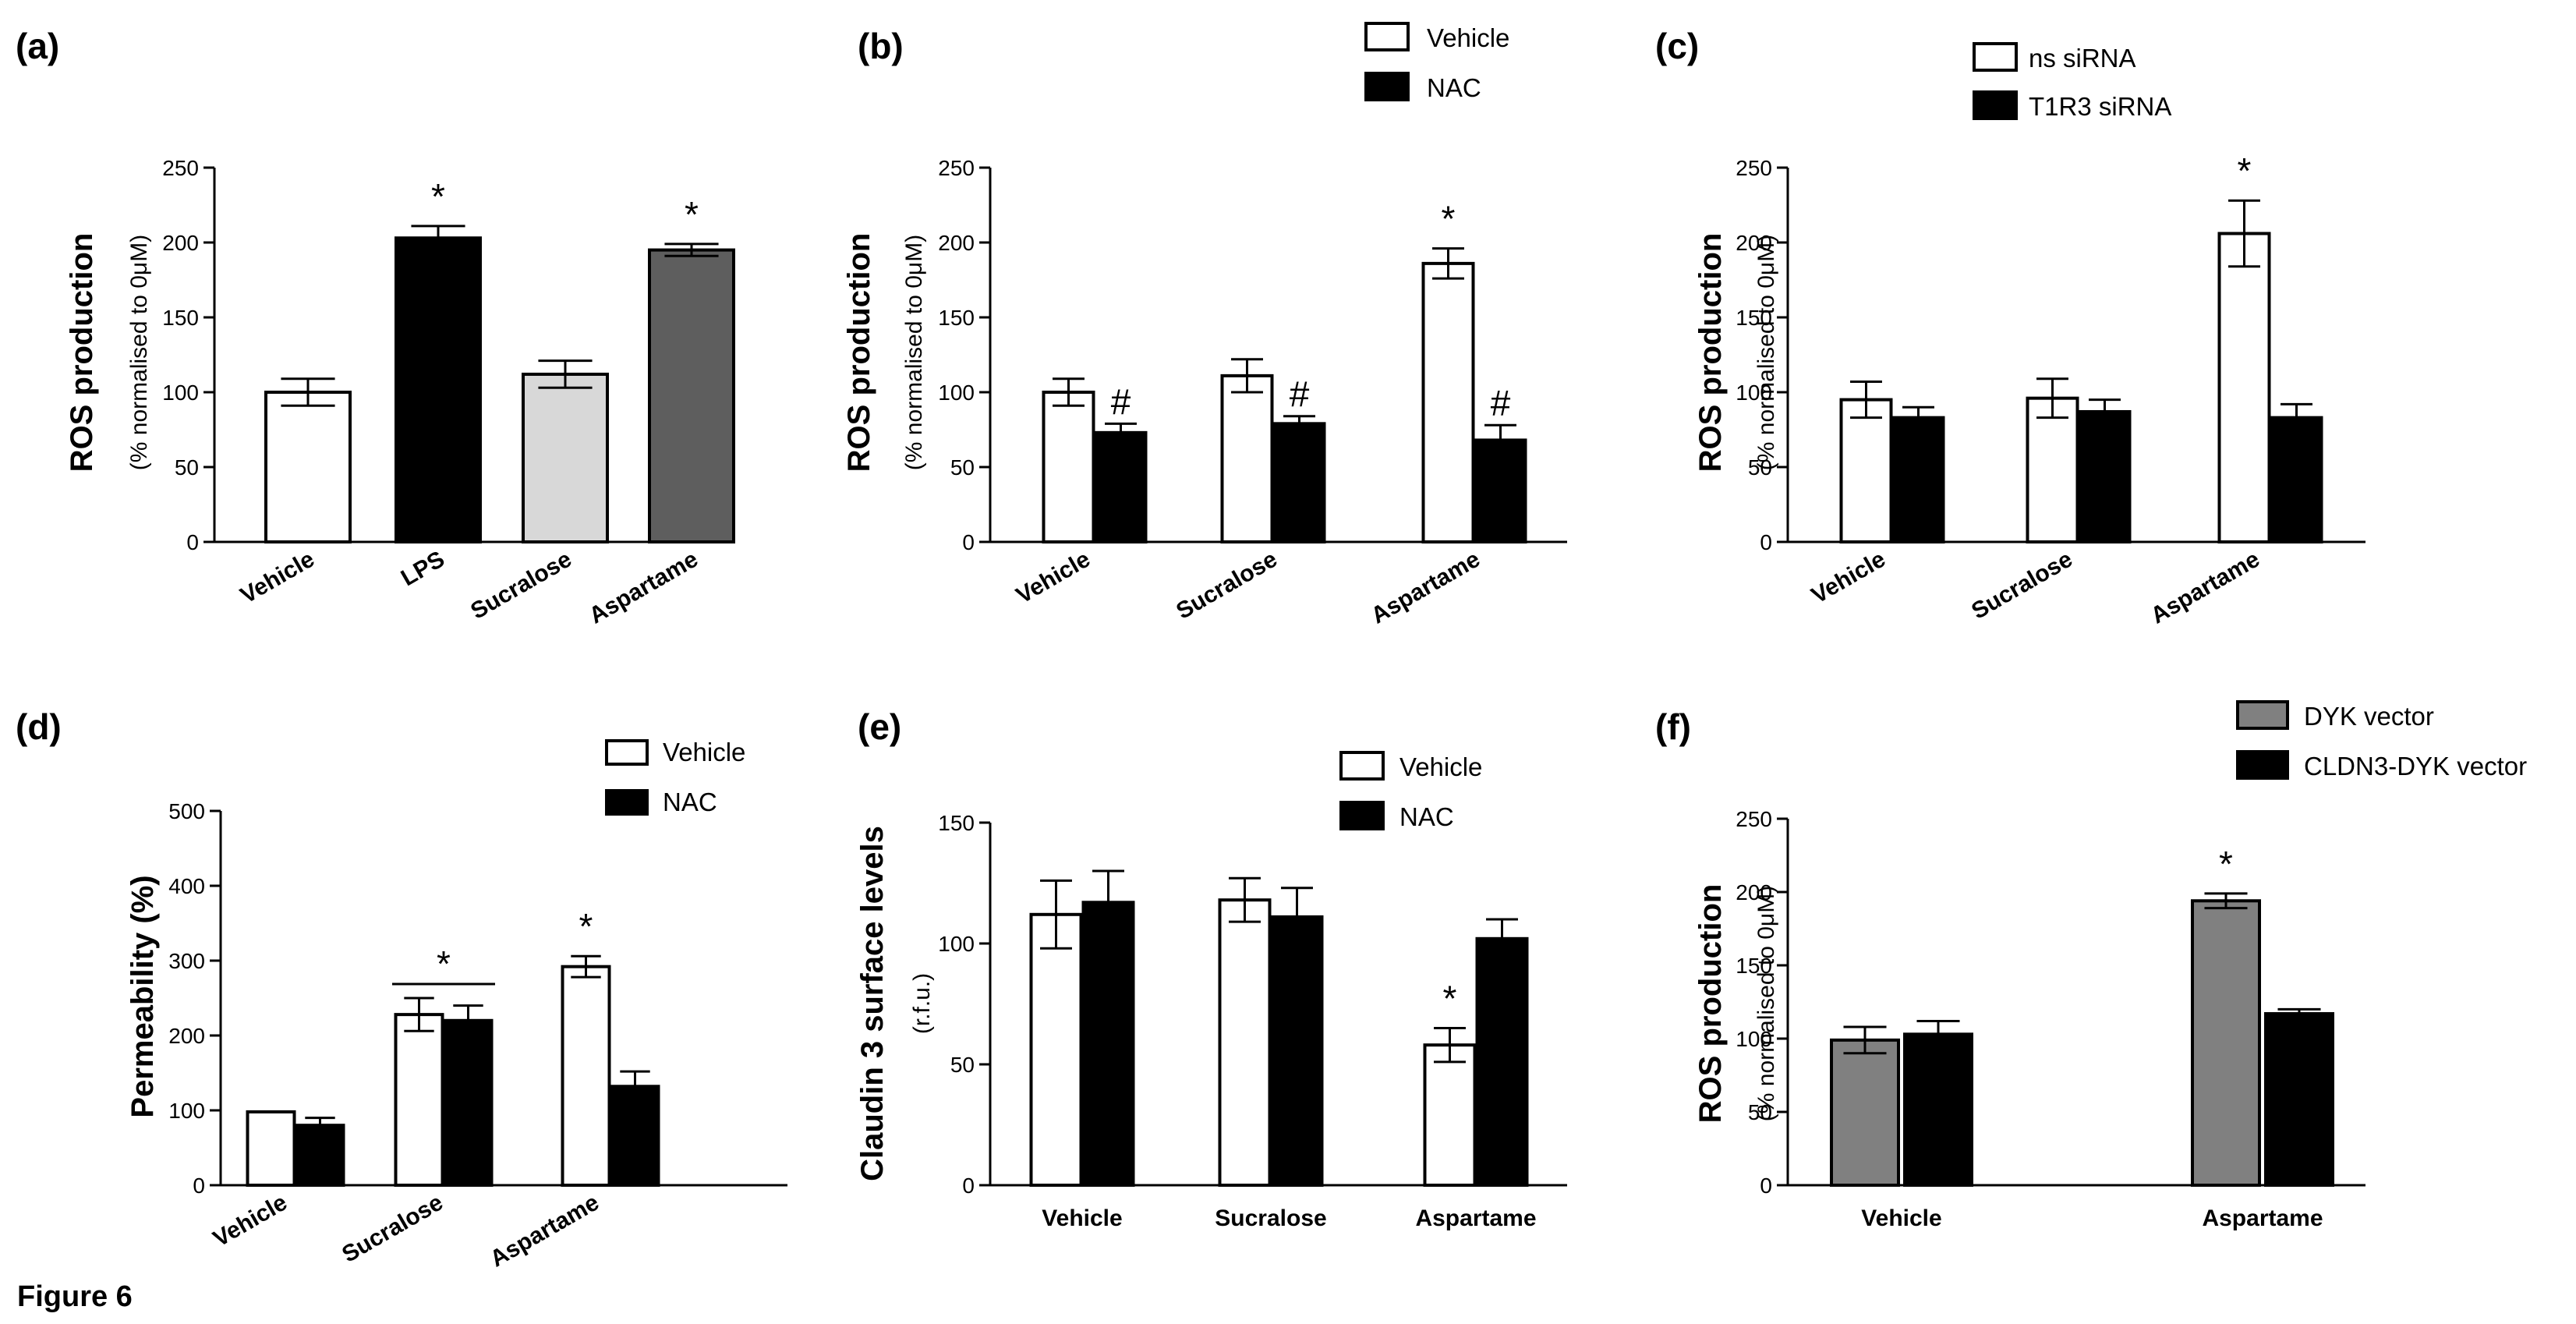 The height and width of the screenshot is (1324, 2576). I want to click on category-label: LPS, so click(423, 568).